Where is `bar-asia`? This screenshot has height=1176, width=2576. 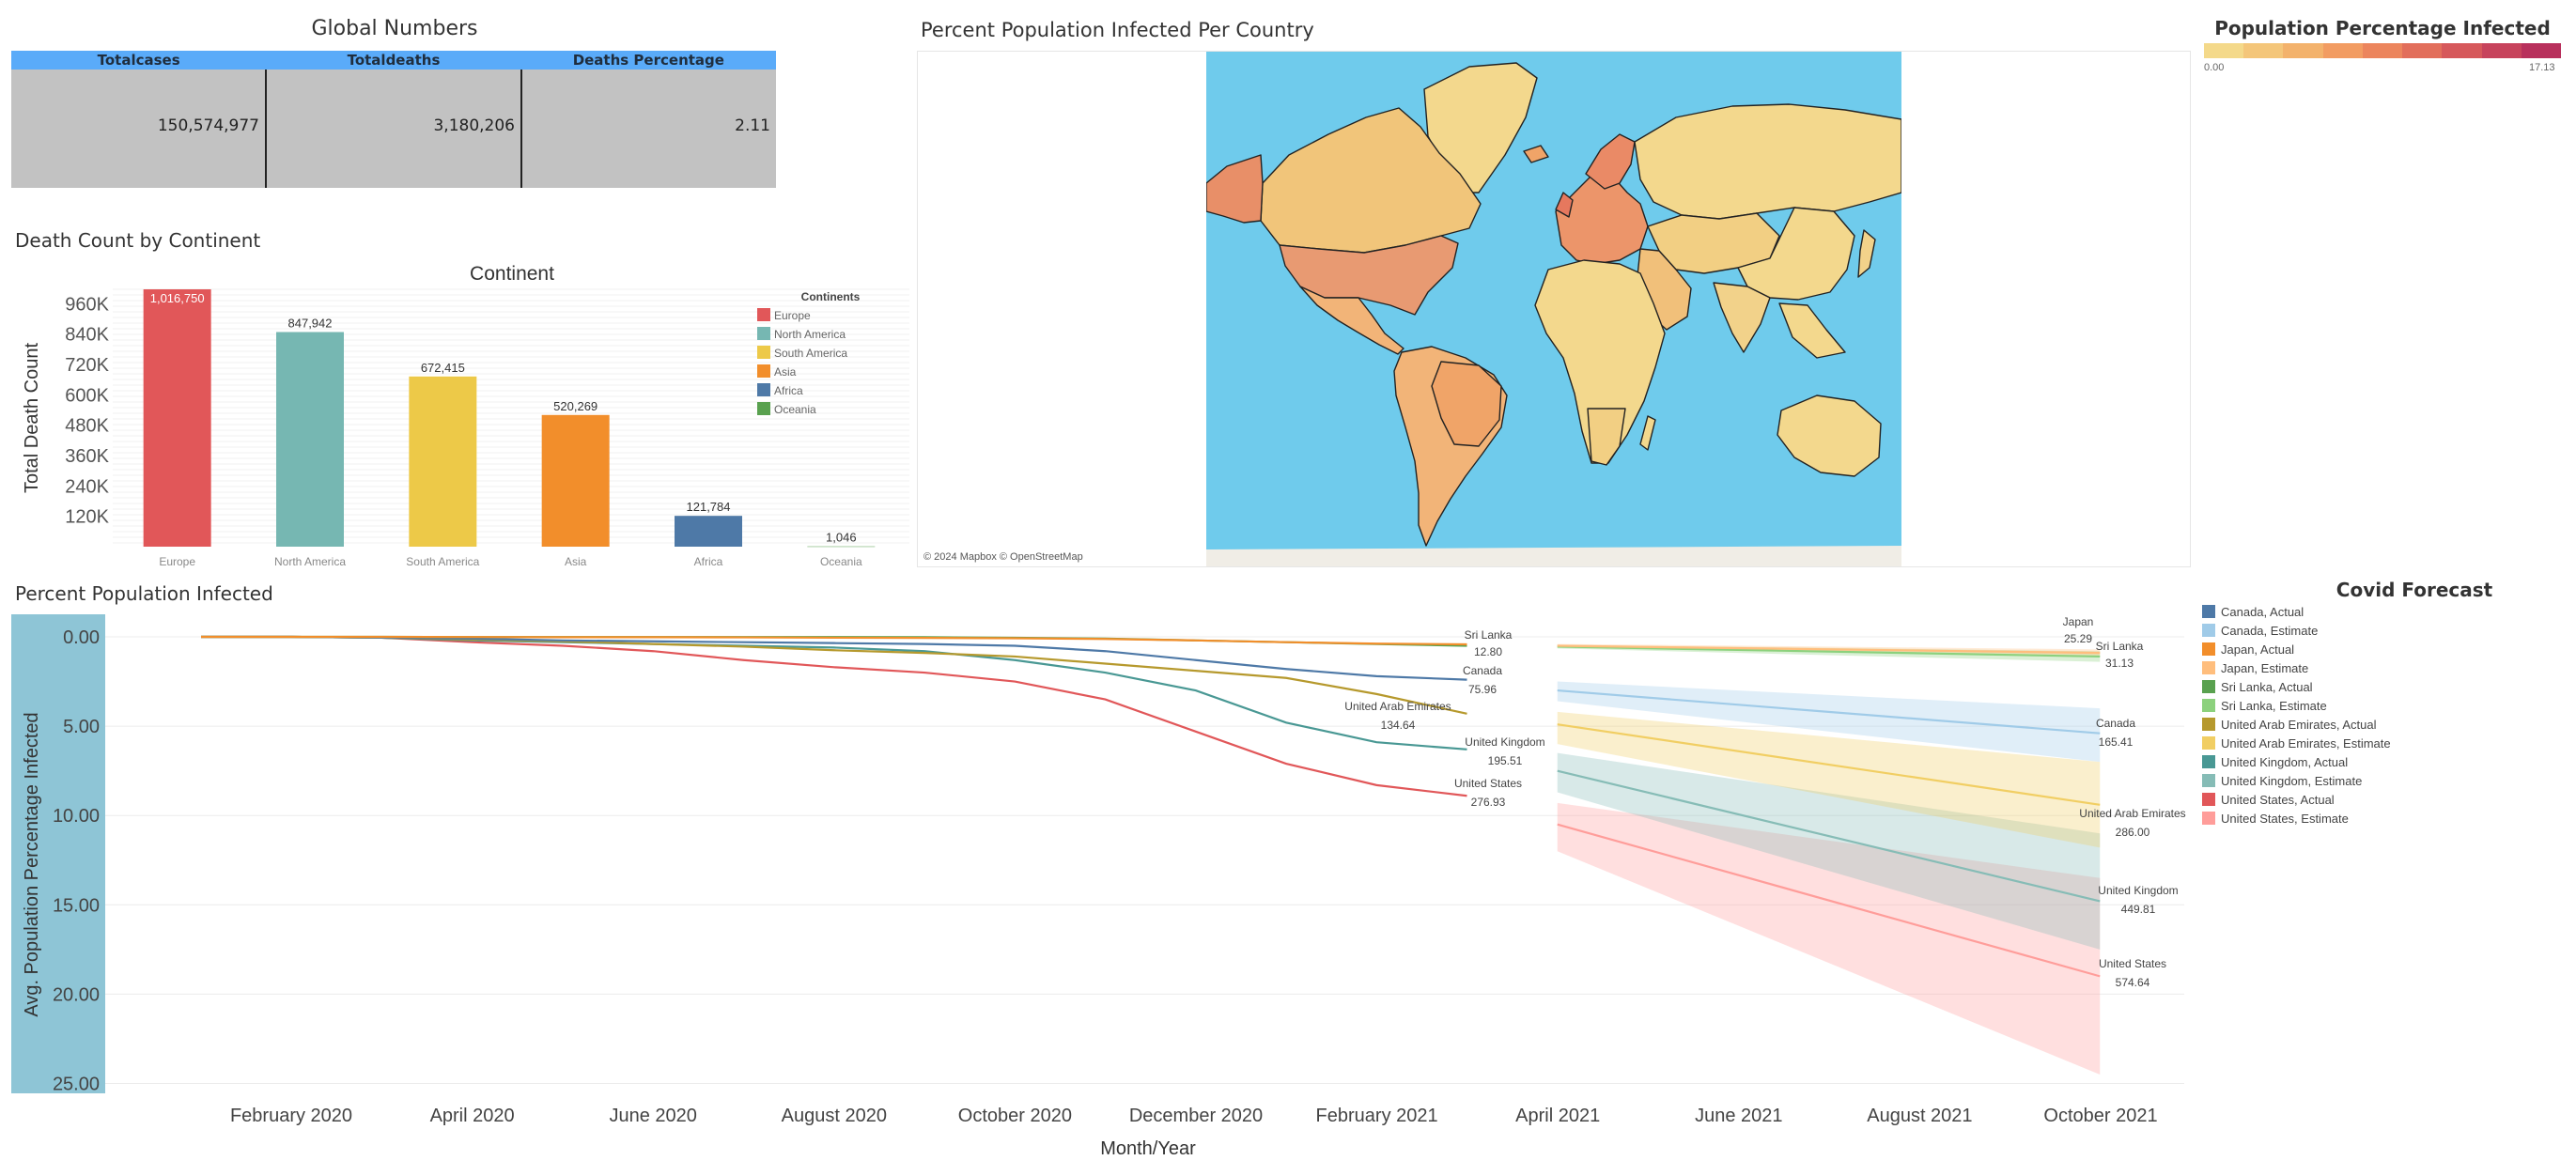 bar-asia is located at coordinates (575, 480).